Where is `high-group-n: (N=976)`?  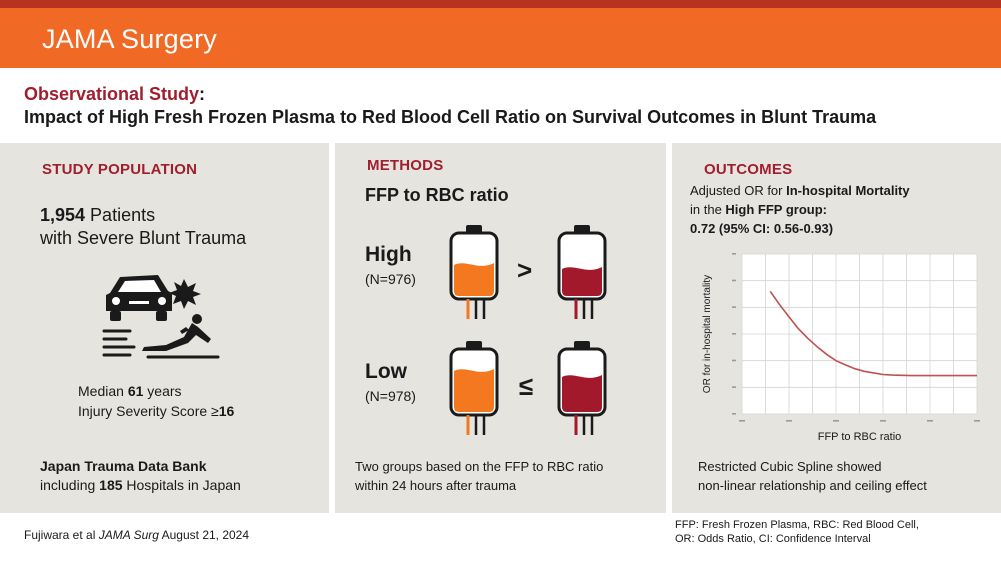
high-group-n: (N=976) is located at coordinates (390, 279).